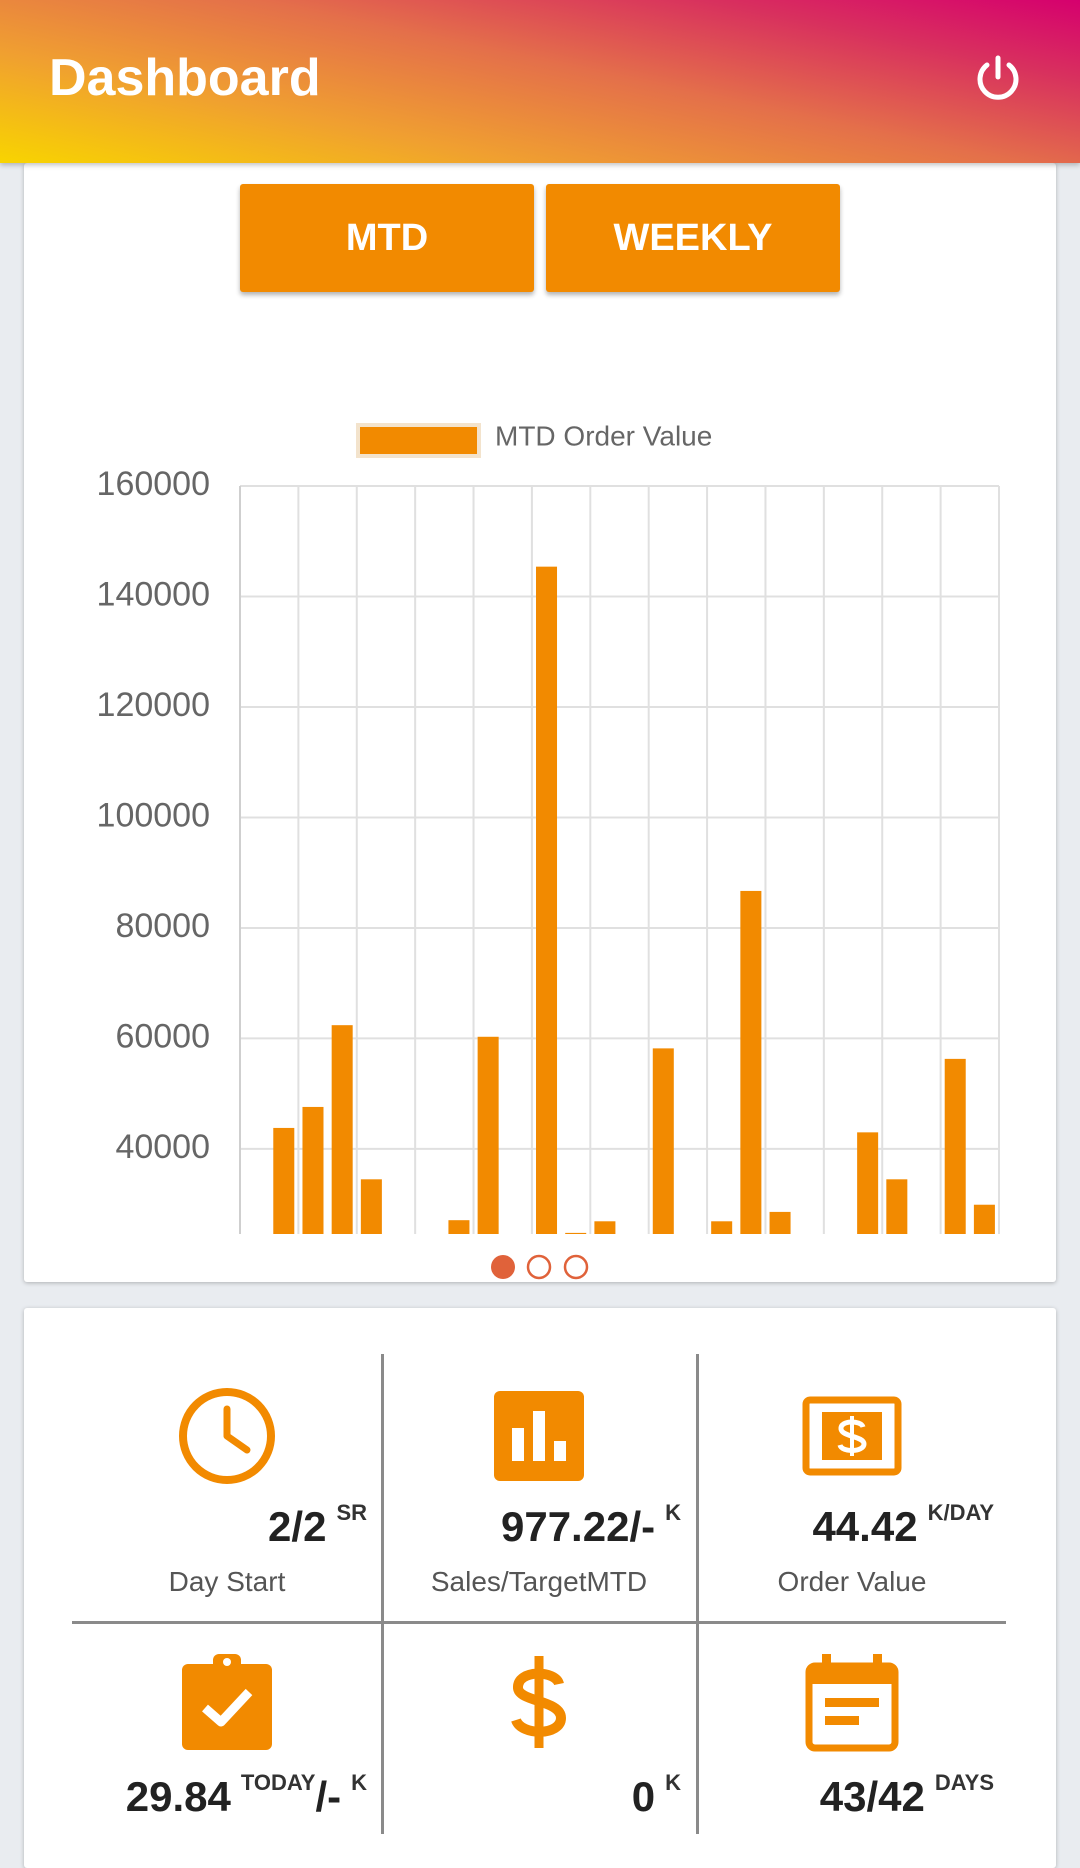 The height and width of the screenshot is (1868, 1080). I want to click on tile-value: 44.42 K/DAY, so click(903, 1525).